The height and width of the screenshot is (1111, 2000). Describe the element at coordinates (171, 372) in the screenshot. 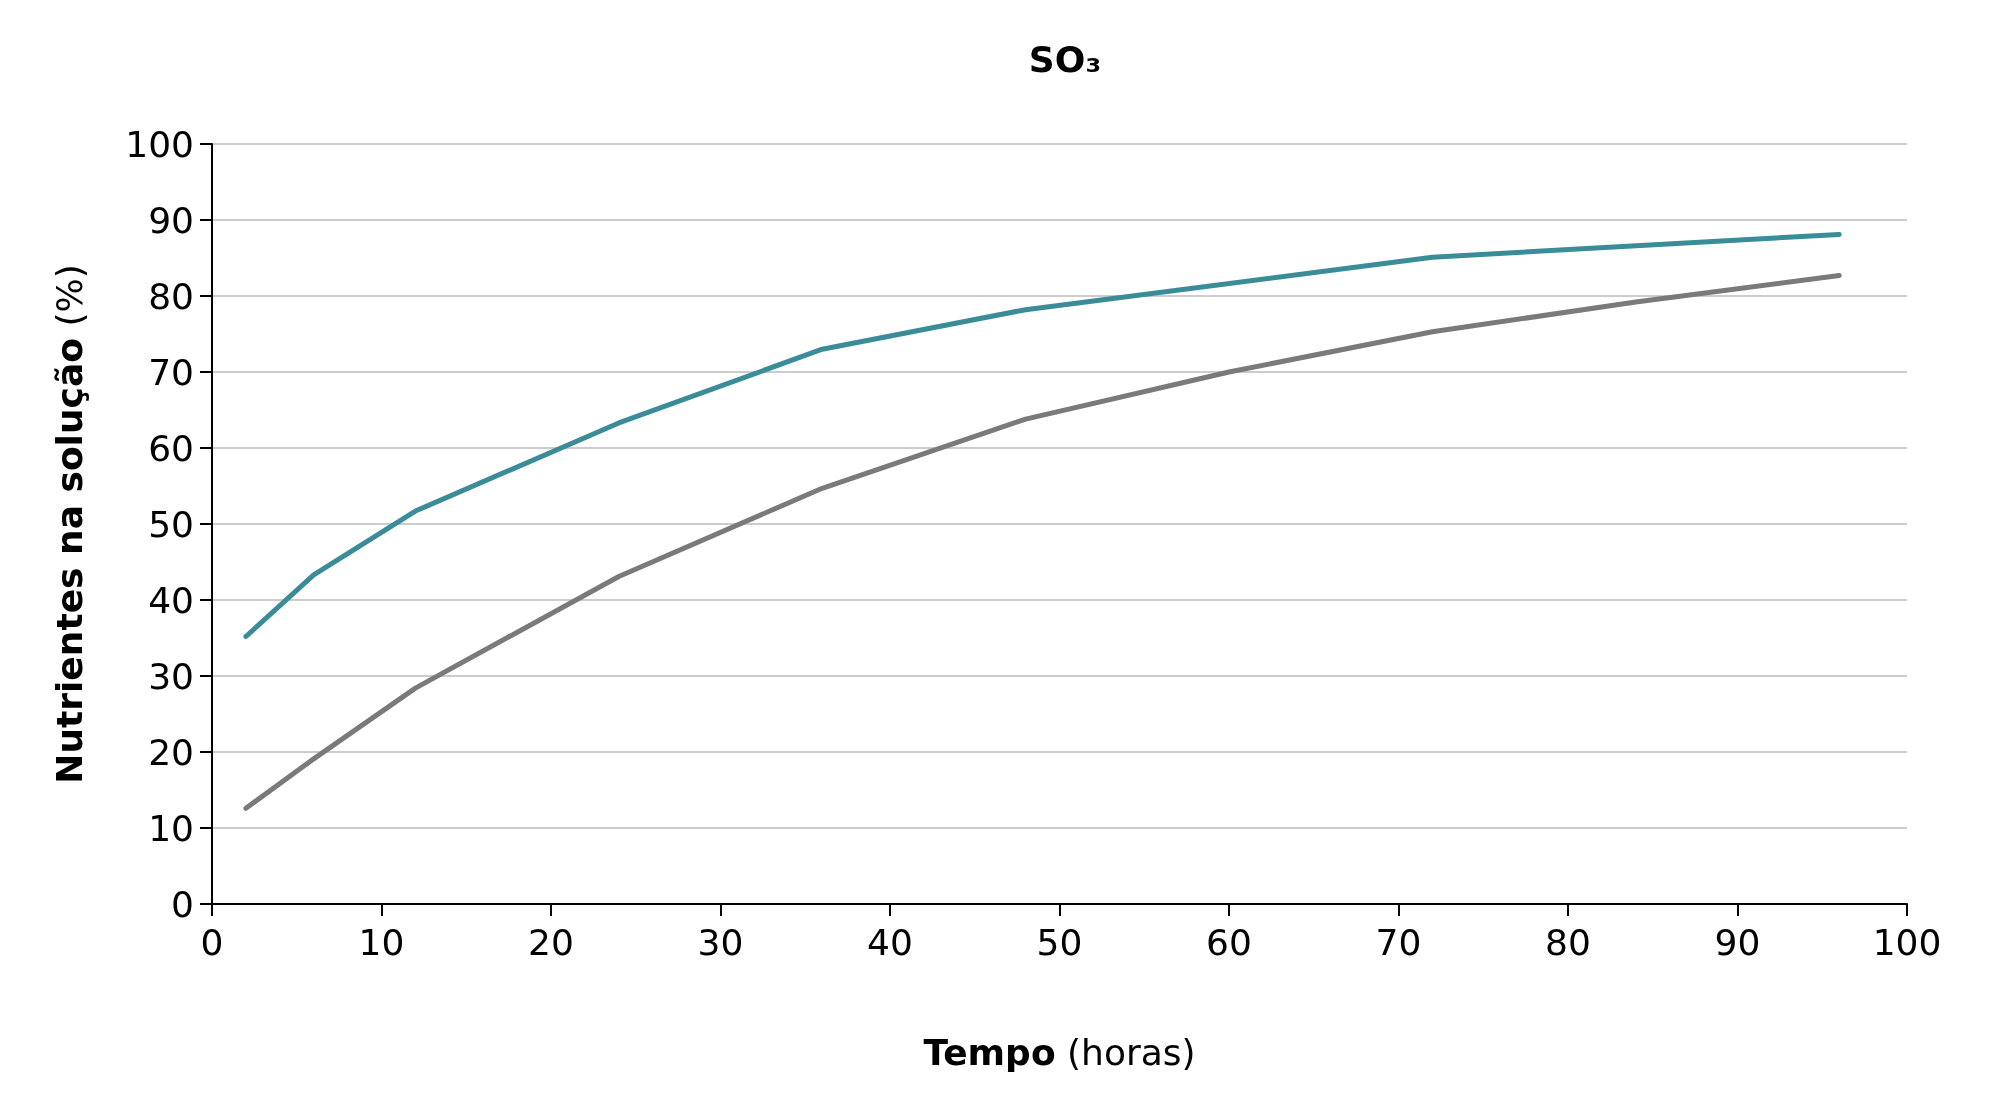

I see `y-tick-label: 70` at that location.